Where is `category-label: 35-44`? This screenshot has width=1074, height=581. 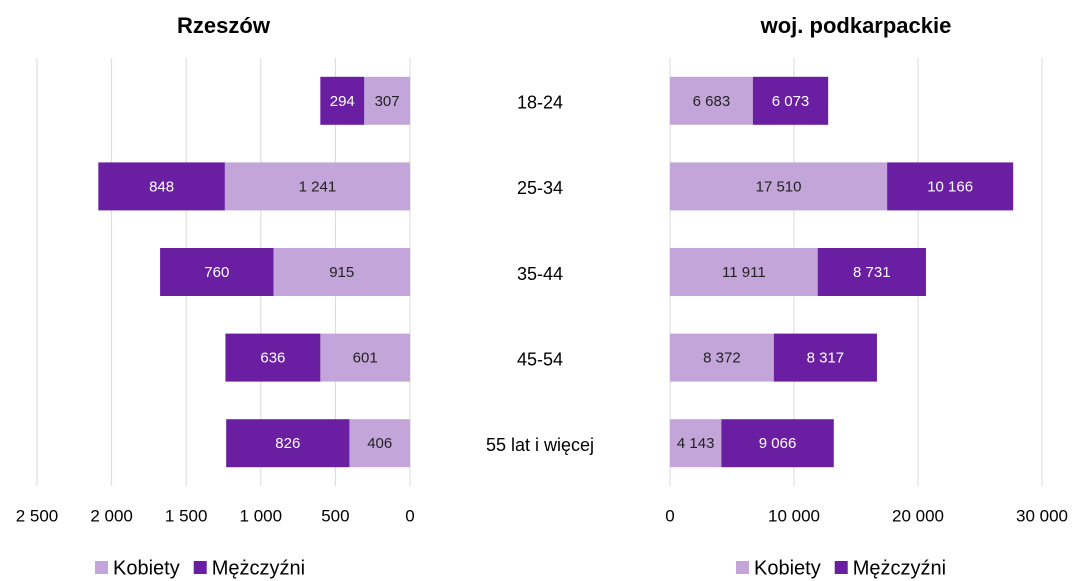 category-label: 35-44 is located at coordinates (540, 274).